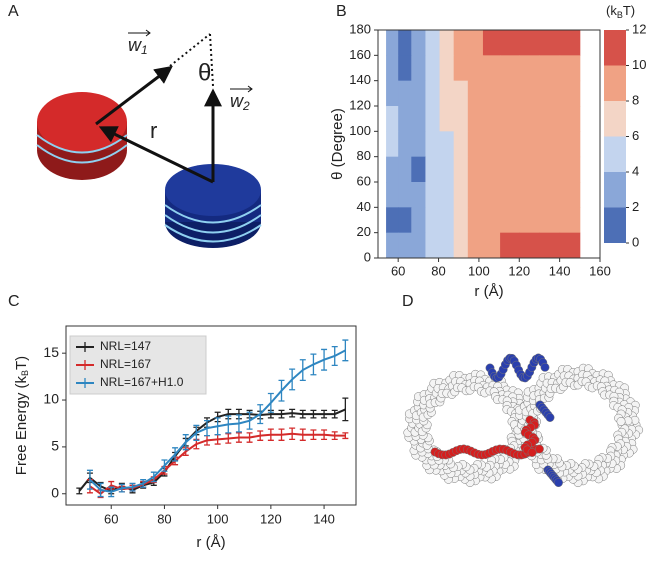 This screenshot has height=564, width=652. I want to click on y-axis-label-part: Free Energy (k, so click(21, 425).